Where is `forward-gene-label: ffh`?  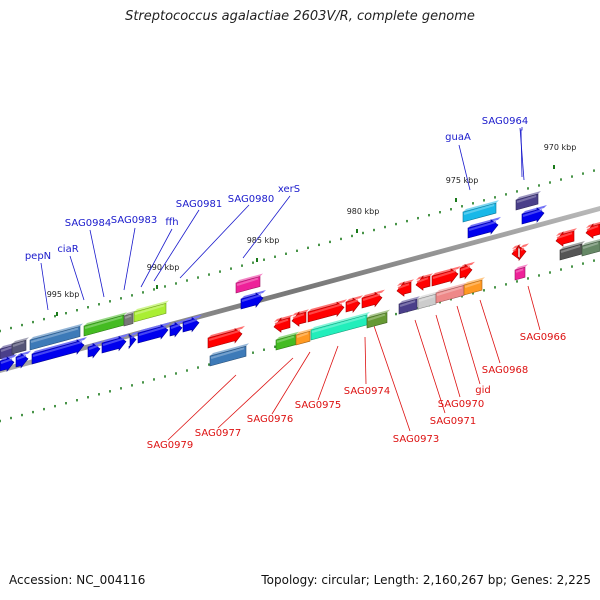 forward-gene-label: ffh is located at coordinates (171, 222).